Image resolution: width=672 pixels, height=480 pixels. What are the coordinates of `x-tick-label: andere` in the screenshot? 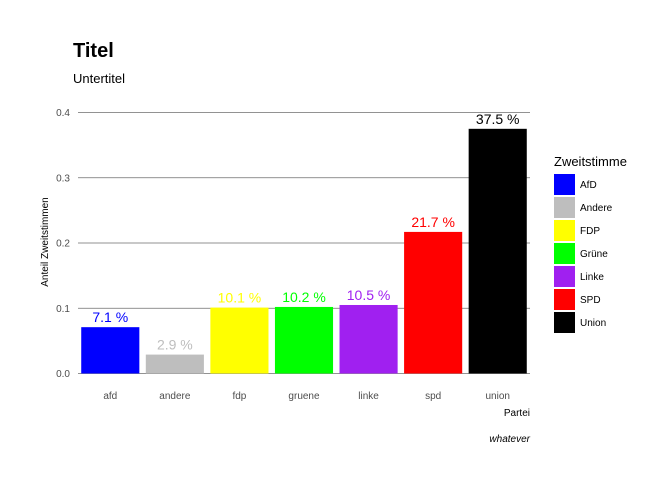 It's located at (175, 396).